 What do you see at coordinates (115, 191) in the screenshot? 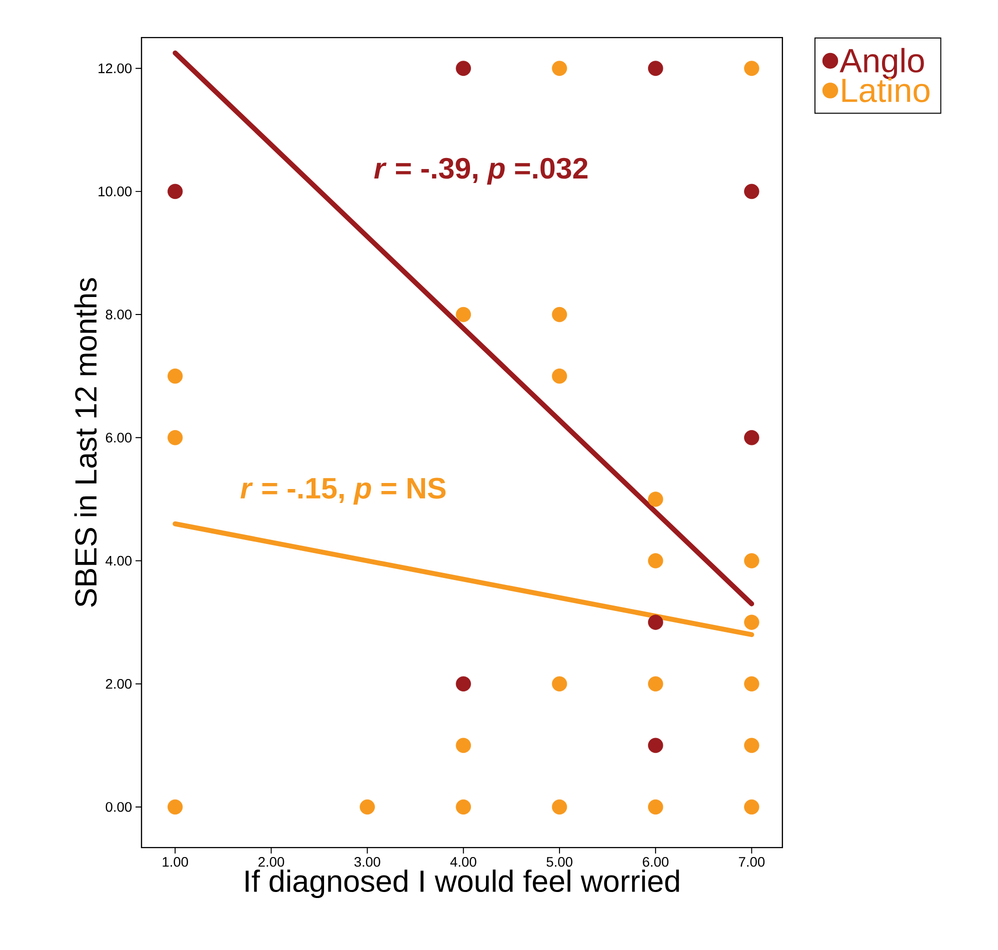
I see `y-tick-label: 10.00` at bounding box center [115, 191].